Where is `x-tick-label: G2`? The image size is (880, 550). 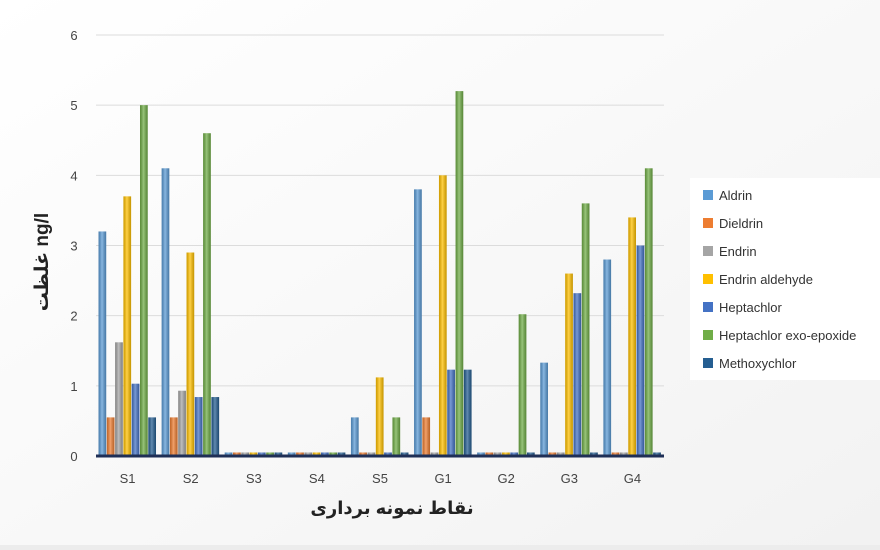
x-tick-label: G2 is located at coordinates (506, 478).